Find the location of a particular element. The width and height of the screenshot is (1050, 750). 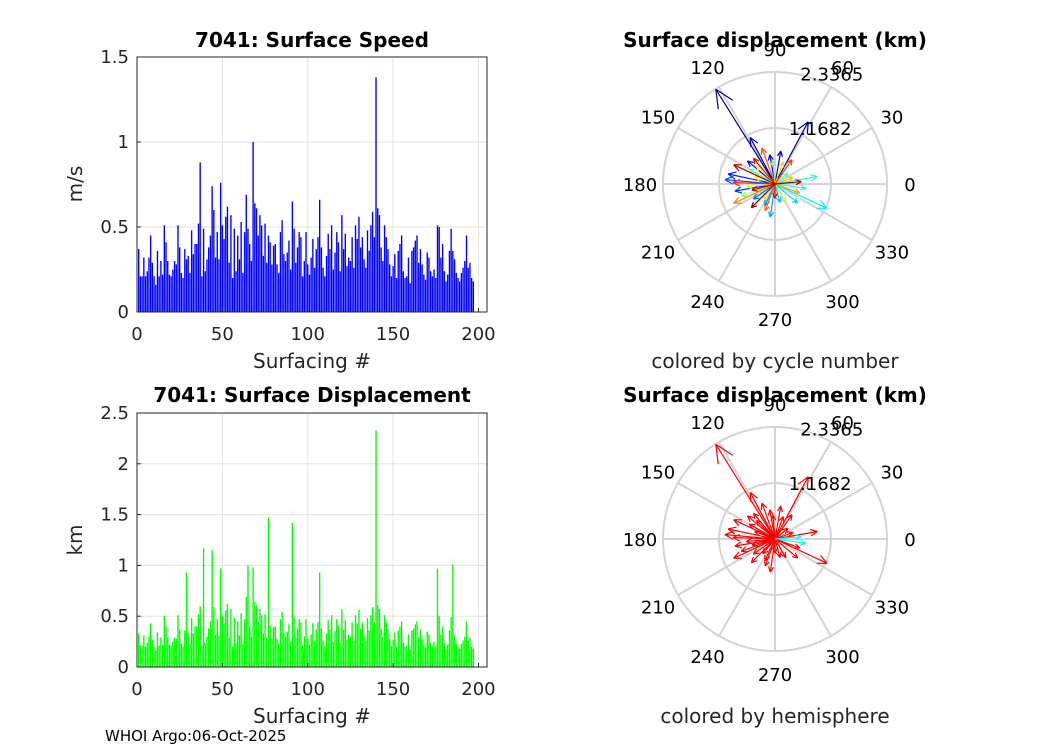

angle-label: 120 is located at coordinates (707, 423).